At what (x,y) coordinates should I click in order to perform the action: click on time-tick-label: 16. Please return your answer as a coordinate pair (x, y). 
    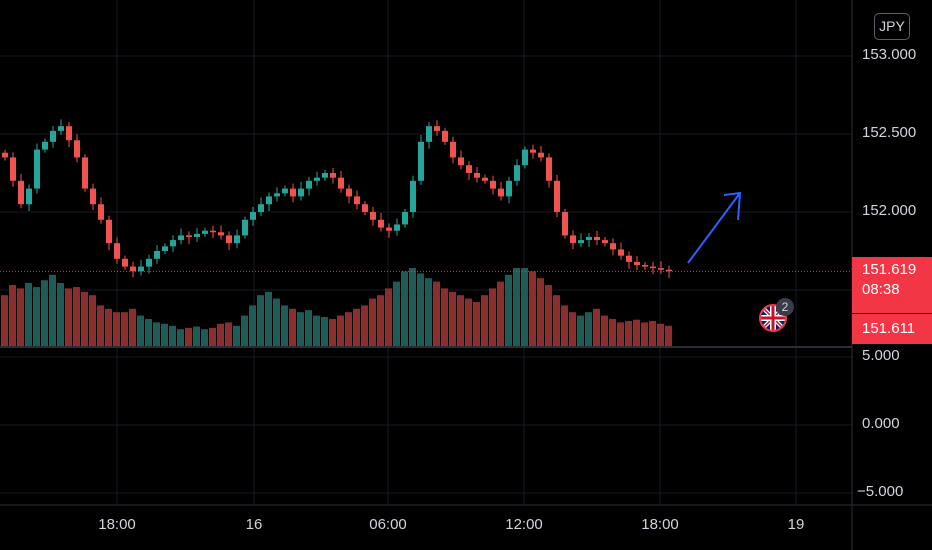
    Looking at the image, I should click on (254, 524).